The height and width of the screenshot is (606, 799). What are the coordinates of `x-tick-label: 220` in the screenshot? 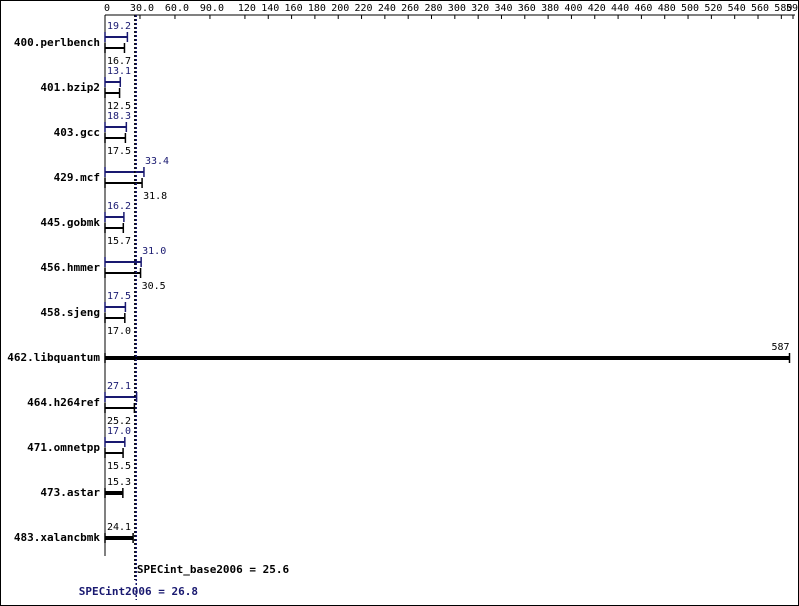 It's located at (364, 8).